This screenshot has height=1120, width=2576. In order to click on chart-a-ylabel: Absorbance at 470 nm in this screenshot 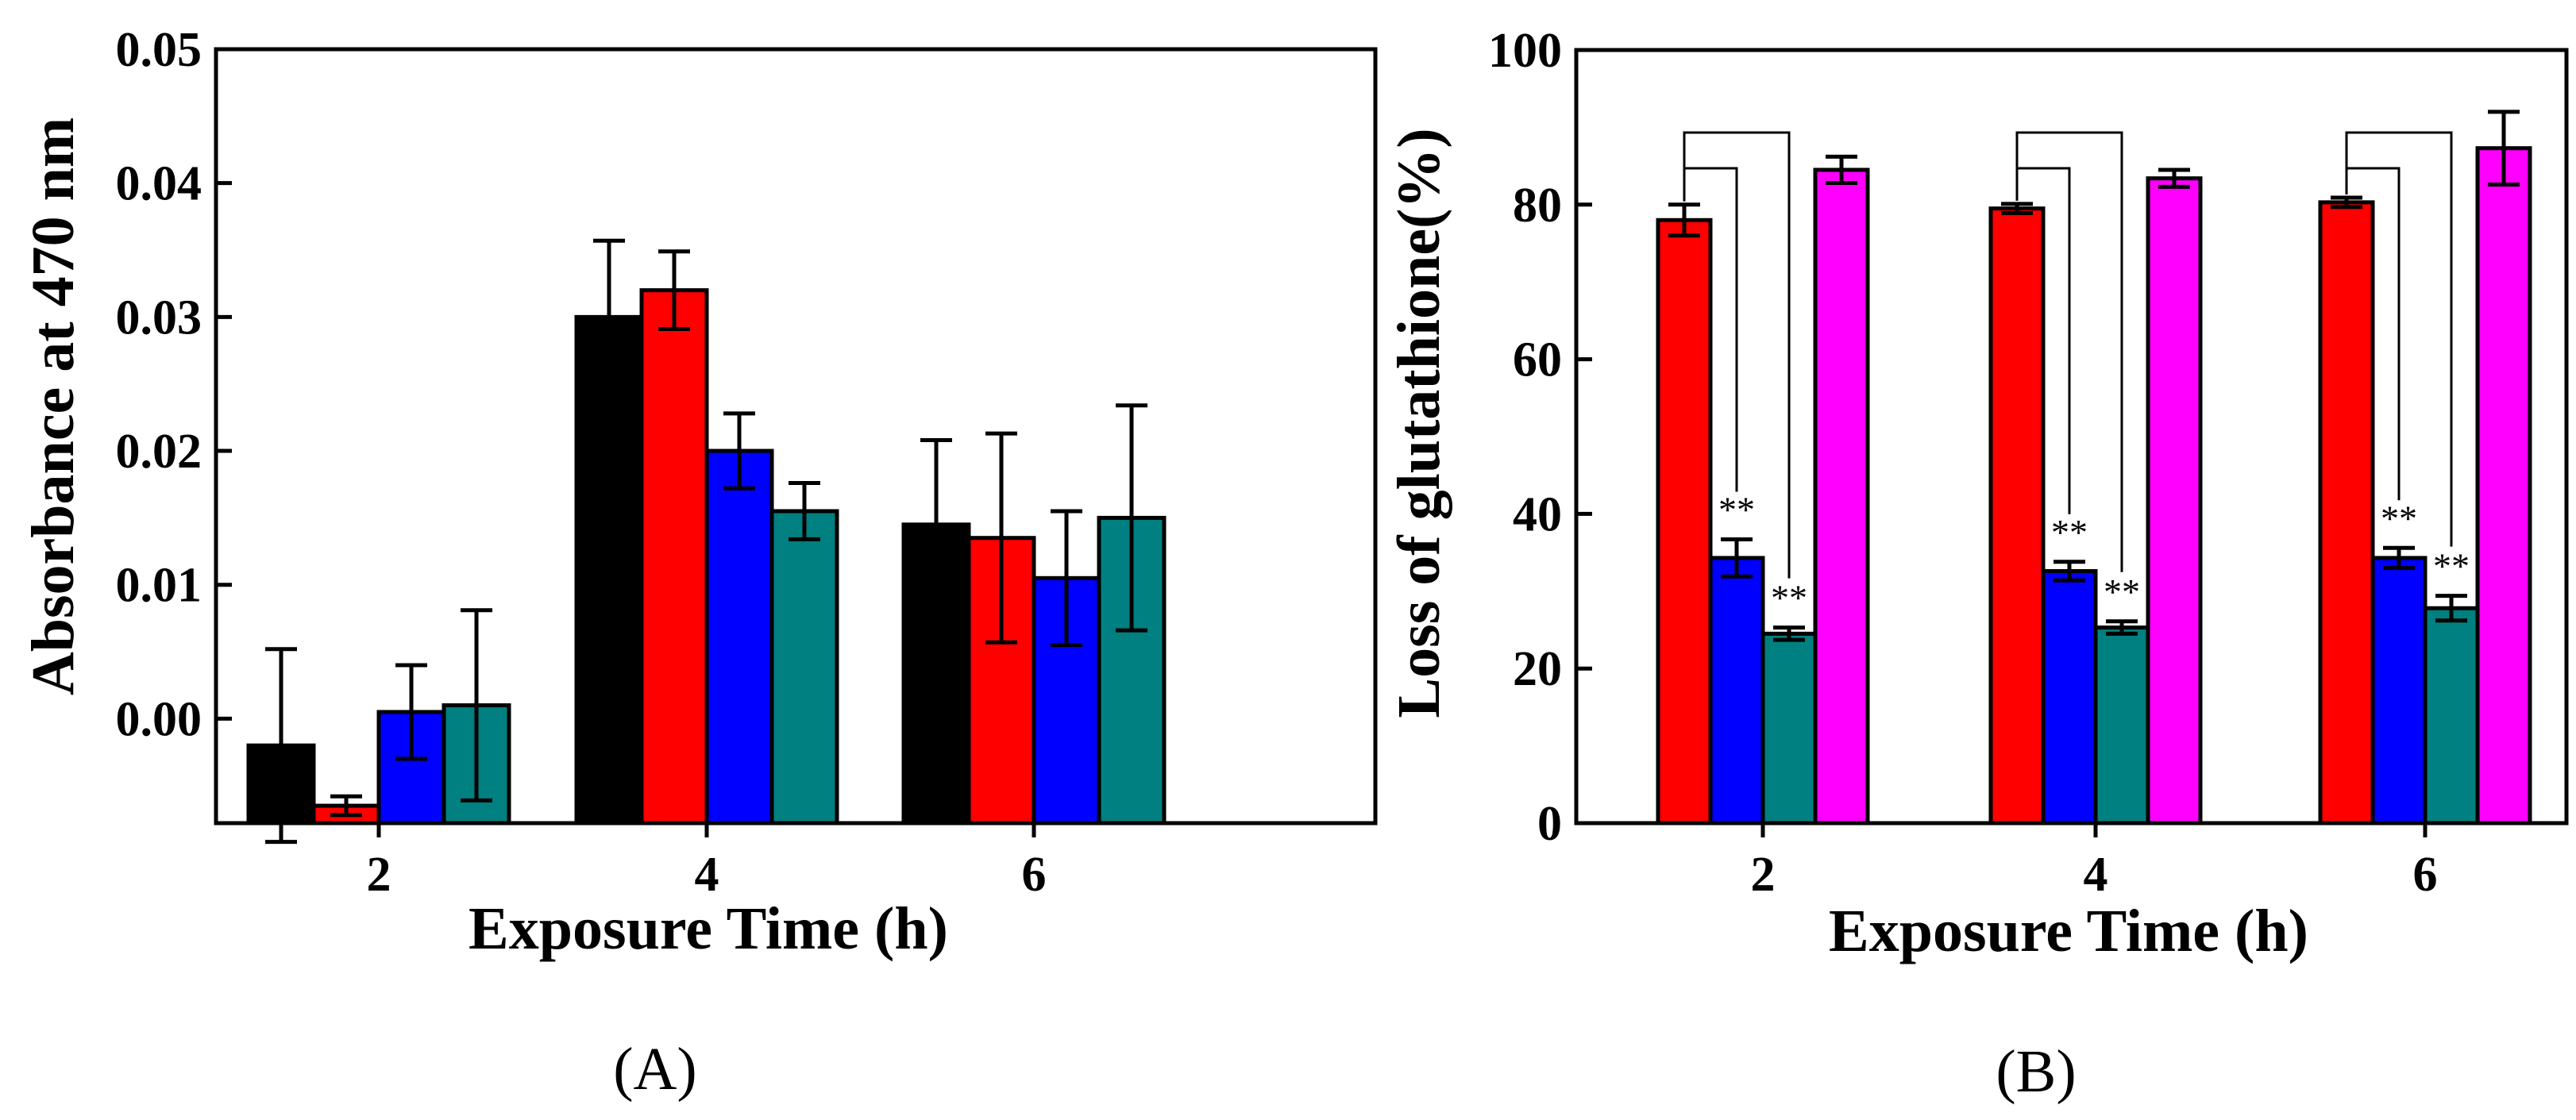, I will do `click(54, 406)`.